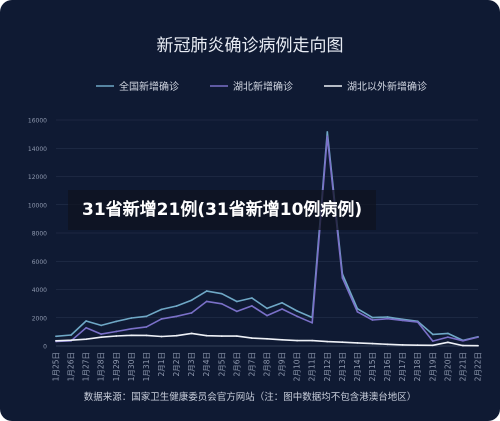 The height and width of the screenshot is (421, 500). What do you see at coordinates (86, 366) in the screenshot?
I see `x-tick-label: 1月27日` at bounding box center [86, 366].